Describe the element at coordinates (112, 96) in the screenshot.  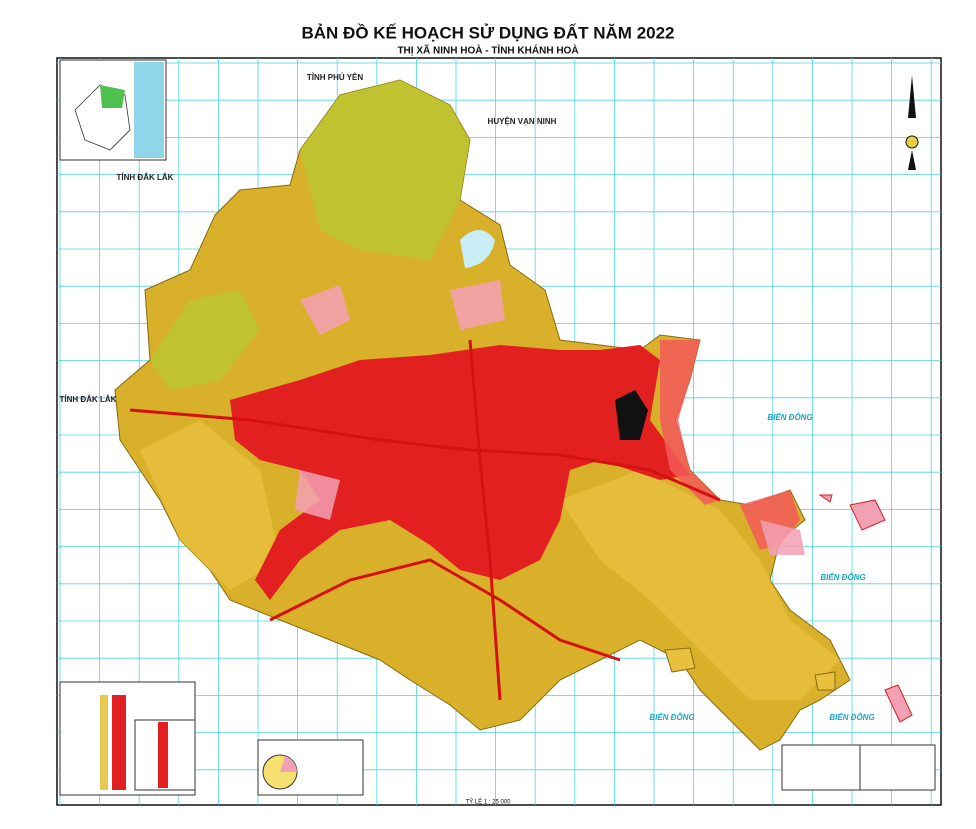
I see `inset-highlight` at that location.